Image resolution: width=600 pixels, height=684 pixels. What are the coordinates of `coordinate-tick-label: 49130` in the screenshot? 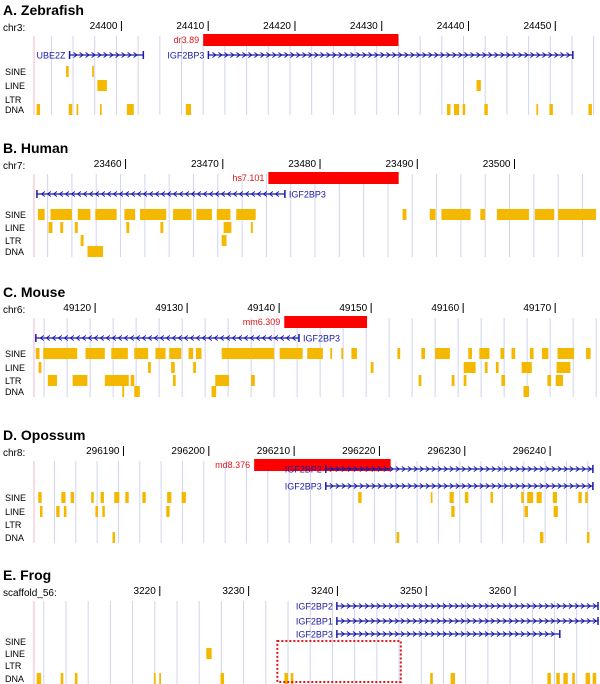 It's located at (169, 308).